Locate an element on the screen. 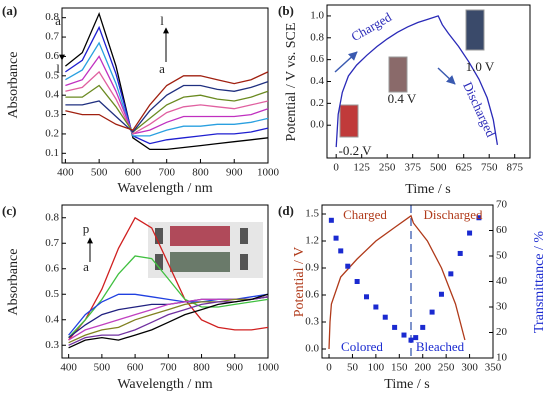 The image size is (550, 397). y2-tick-label: 40 is located at coordinates (502, 281).